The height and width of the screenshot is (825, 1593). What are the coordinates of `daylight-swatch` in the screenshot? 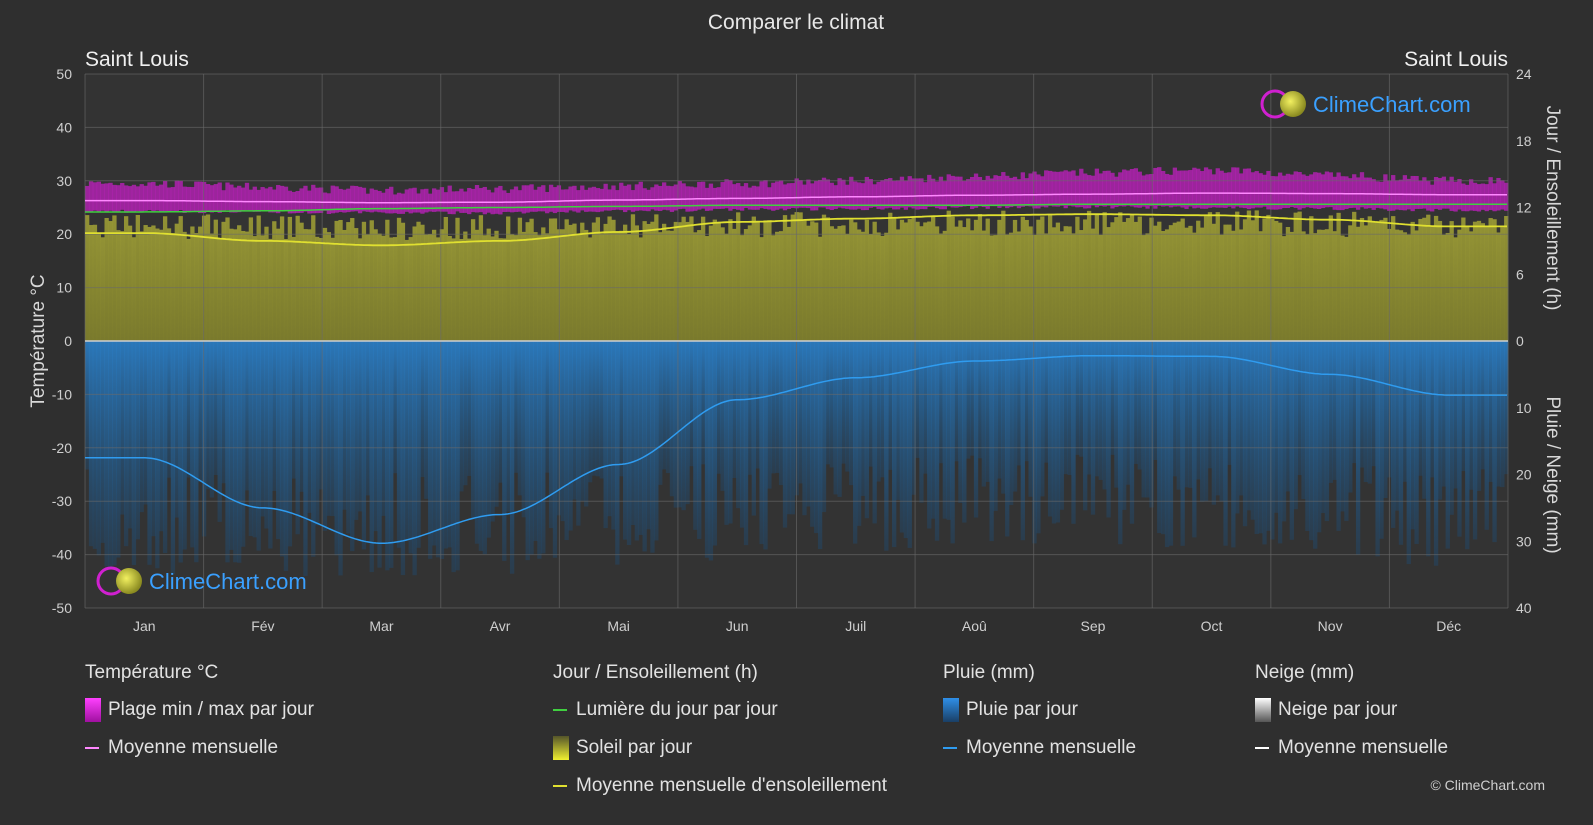 It's located at (560, 710).